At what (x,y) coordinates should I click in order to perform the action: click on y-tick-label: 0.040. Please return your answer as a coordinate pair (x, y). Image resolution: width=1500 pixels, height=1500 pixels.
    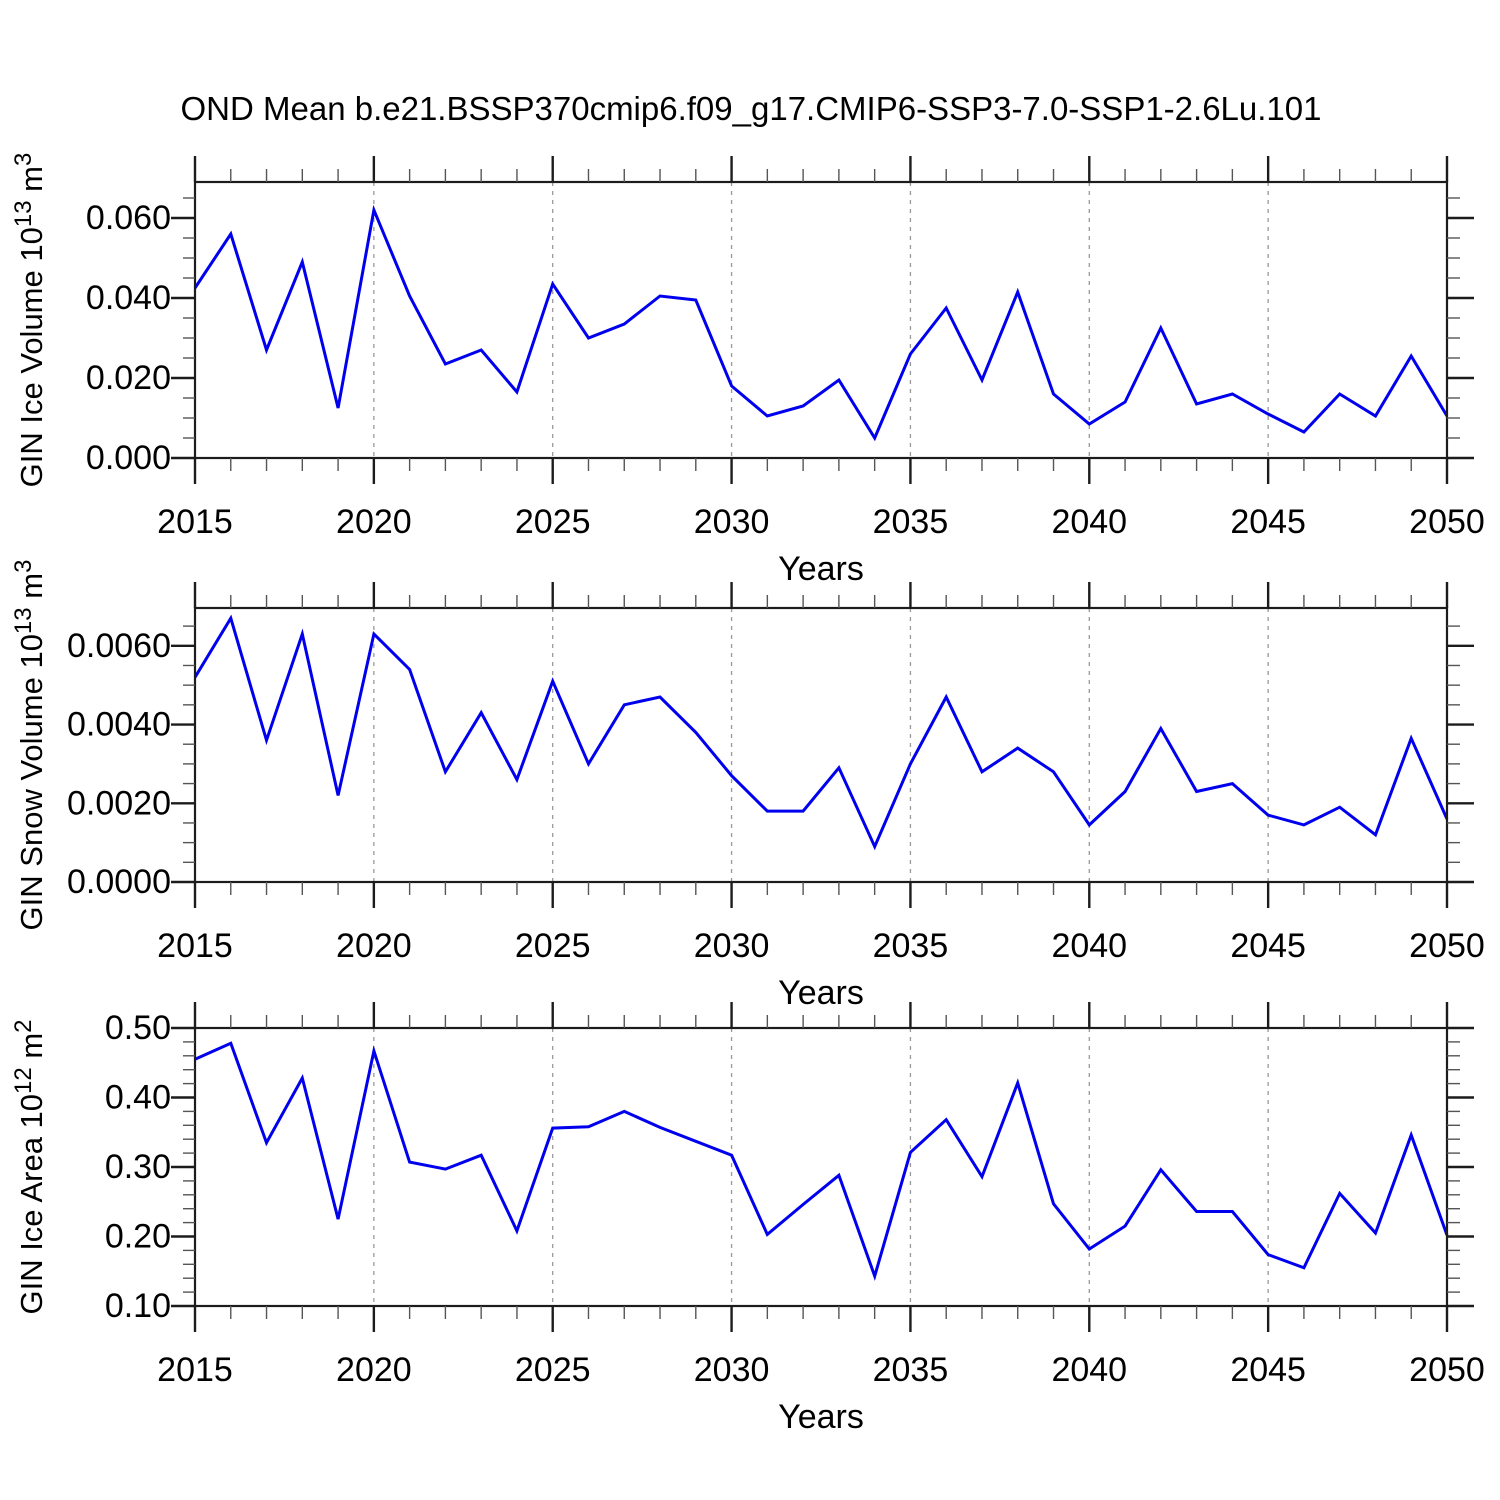
    Looking at the image, I should click on (128, 298).